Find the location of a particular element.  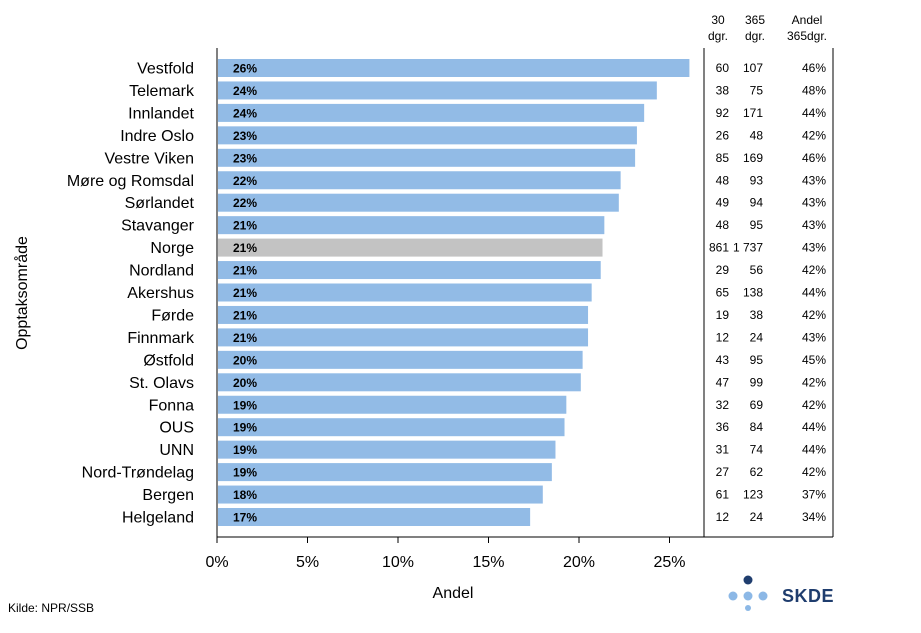

bar-value-label: 23% is located at coordinates (245, 158).